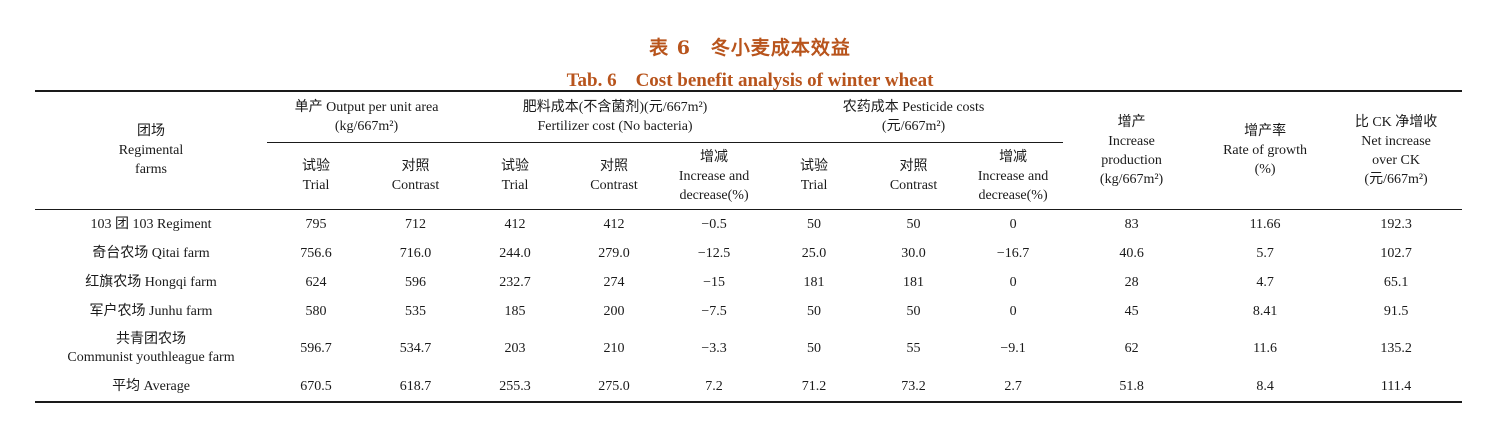 This screenshot has width=1500, height=434. I want to click on header-pest-incdec: 增减 Increase and decrease(%), so click(1013, 176).